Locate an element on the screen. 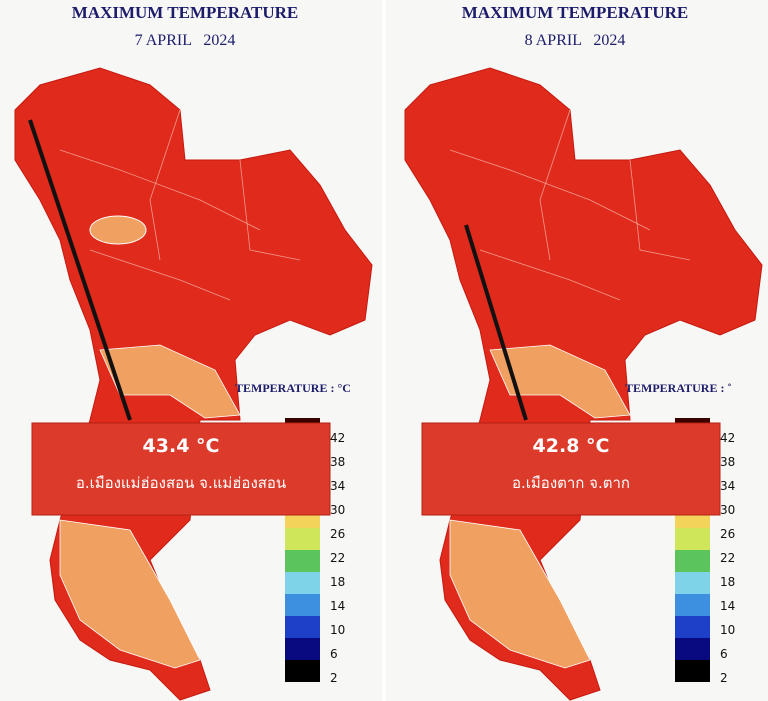  callout-value: 42.8 °C is located at coordinates (571, 446).